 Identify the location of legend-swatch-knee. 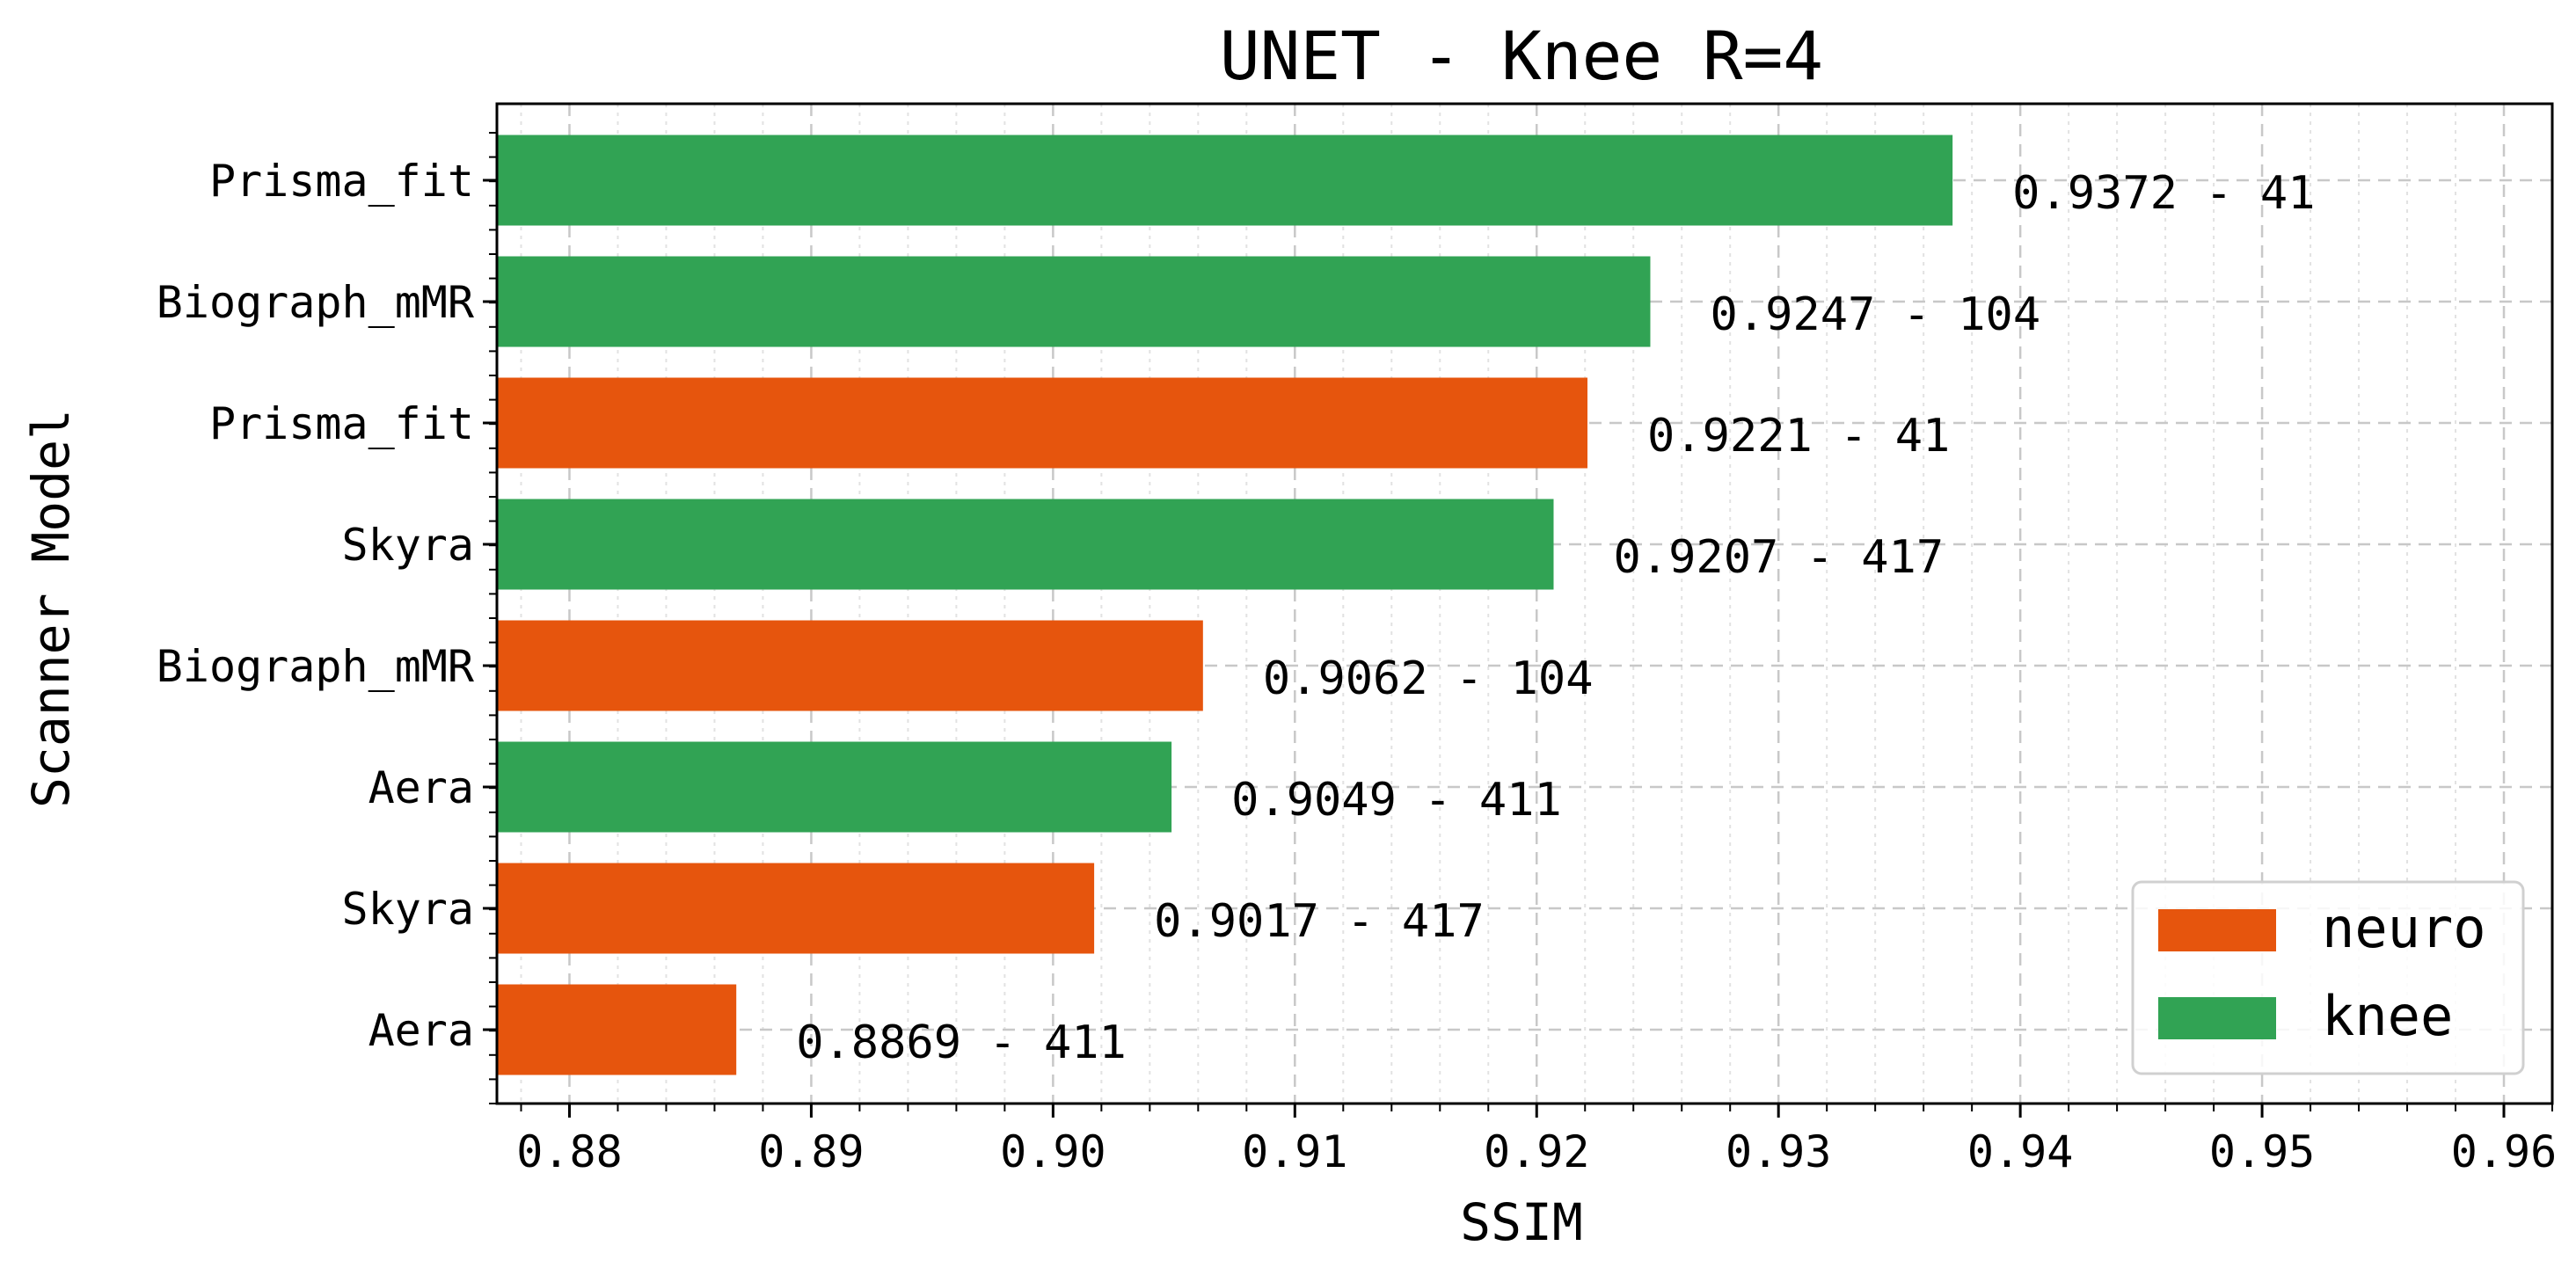
(2217, 1018).